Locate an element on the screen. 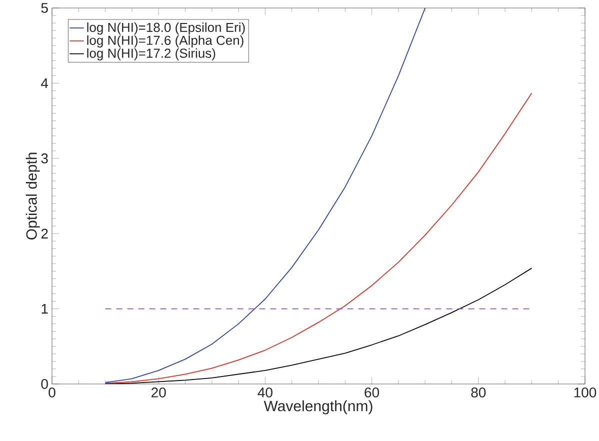  x-tick-label: 60 is located at coordinates (372, 393).